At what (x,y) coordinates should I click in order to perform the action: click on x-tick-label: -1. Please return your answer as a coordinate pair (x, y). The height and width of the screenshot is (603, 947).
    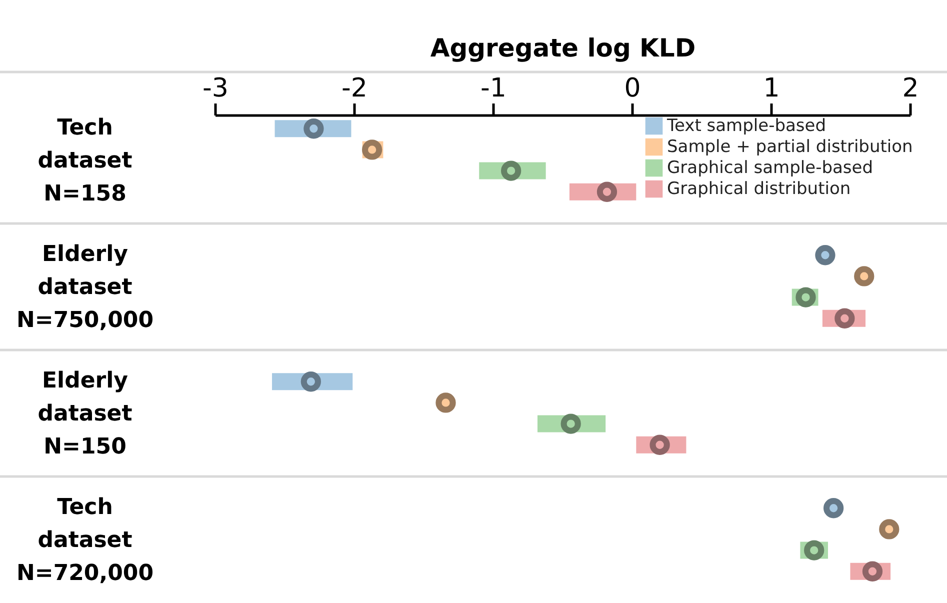
    Looking at the image, I should click on (493, 89).